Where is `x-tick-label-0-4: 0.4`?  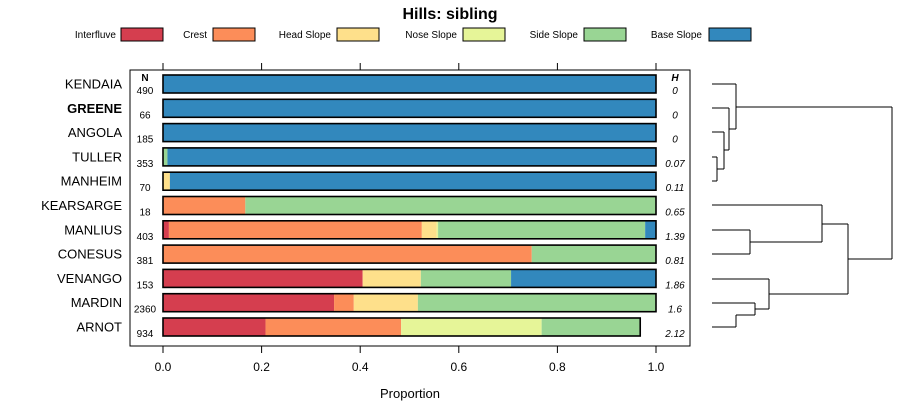 x-tick-label-0-4: 0.4 is located at coordinates (360, 367).